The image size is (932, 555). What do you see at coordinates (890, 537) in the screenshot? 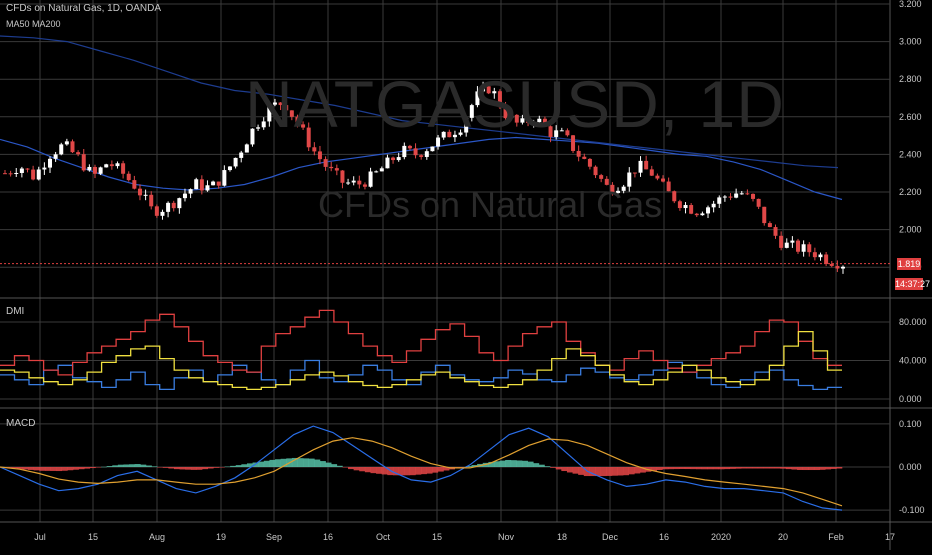
I see `time-tick-label: 17` at bounding box center [890, 537].